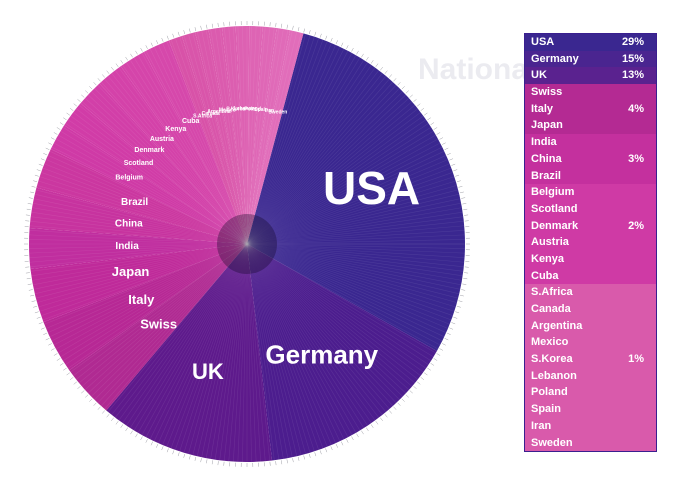  What do you see at coordinates (590, 126) in the screenshot?
I see `legend-row: Japan` at bounding box center [590, 126].